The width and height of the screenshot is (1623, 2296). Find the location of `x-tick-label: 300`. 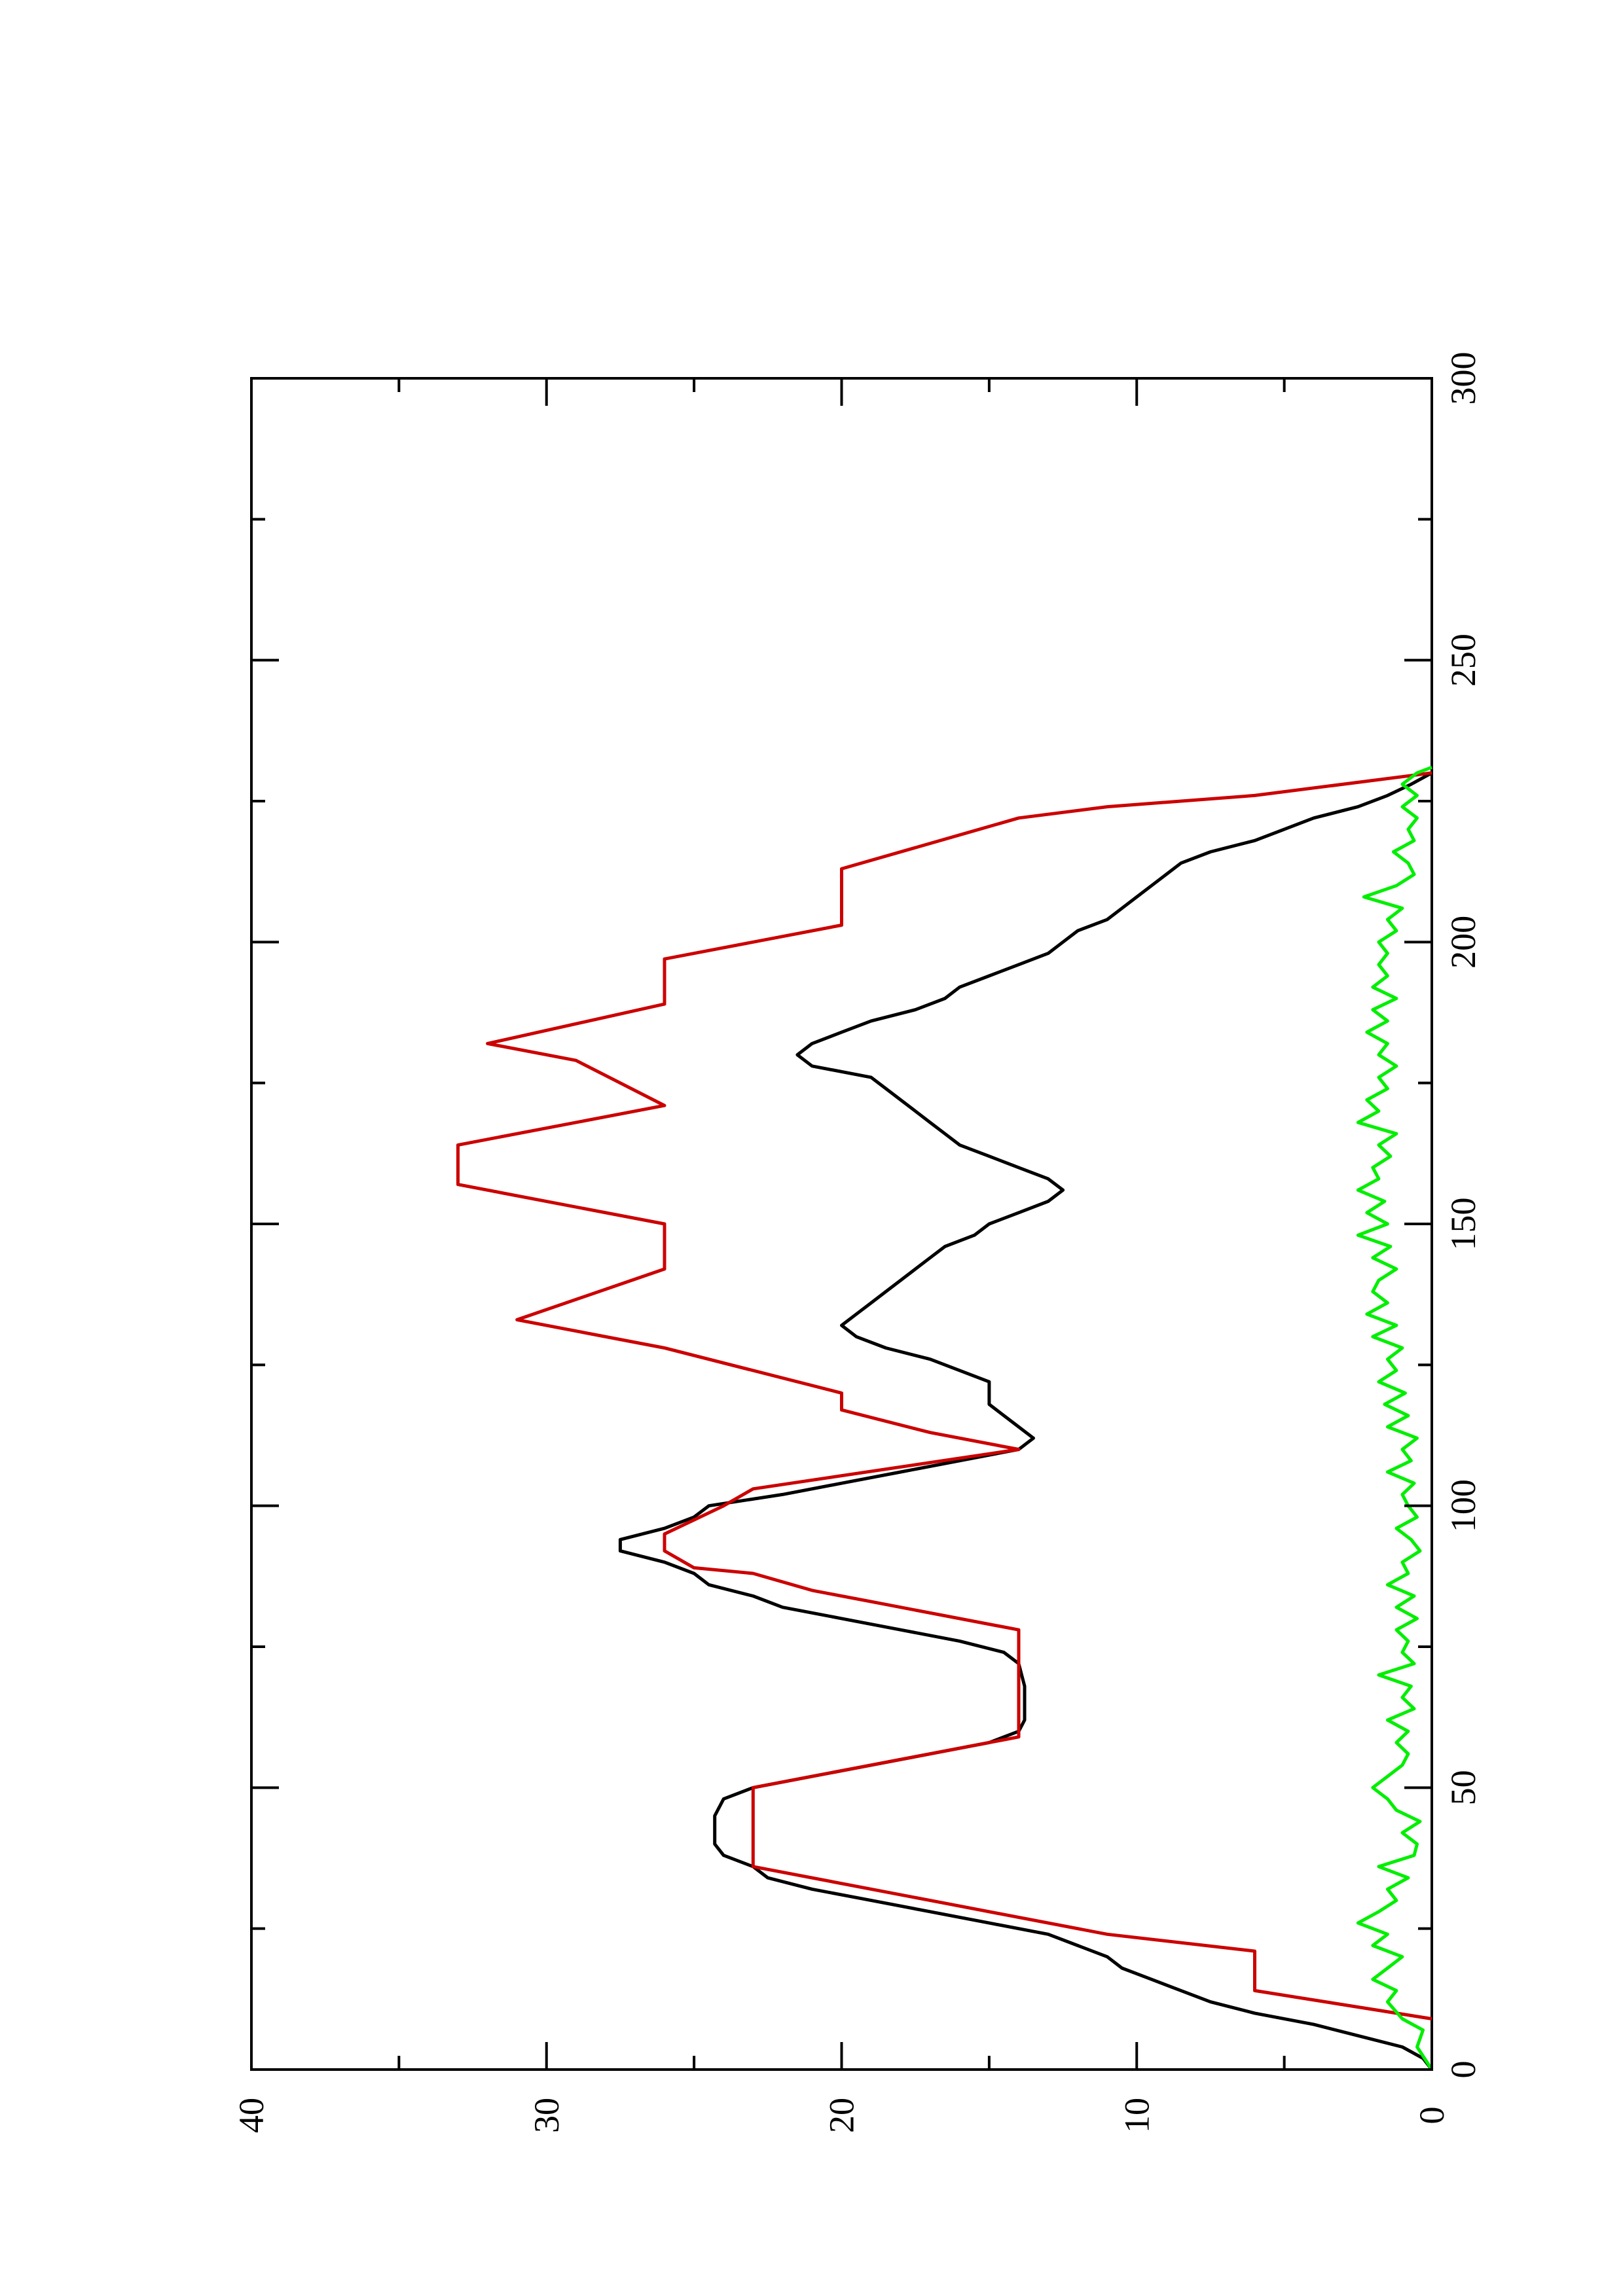

x-tick-label: 300 is located at coordinates (1463, 378).